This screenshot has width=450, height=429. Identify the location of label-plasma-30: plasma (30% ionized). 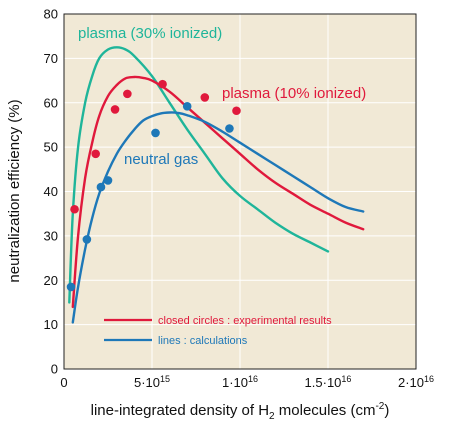
(150, 33).